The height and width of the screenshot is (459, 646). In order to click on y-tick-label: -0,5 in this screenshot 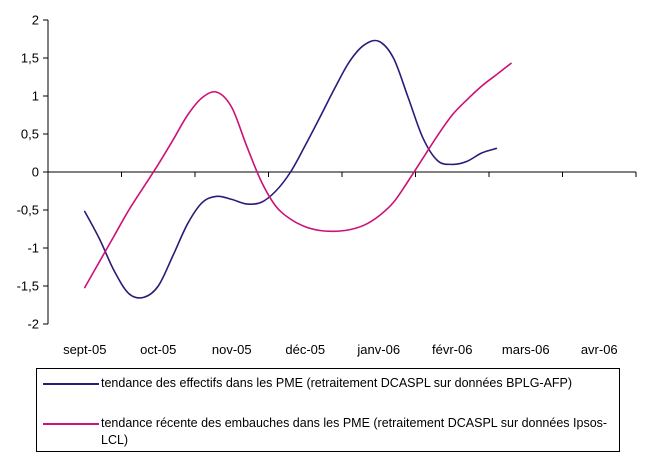, I will do `click(28, 210)`.